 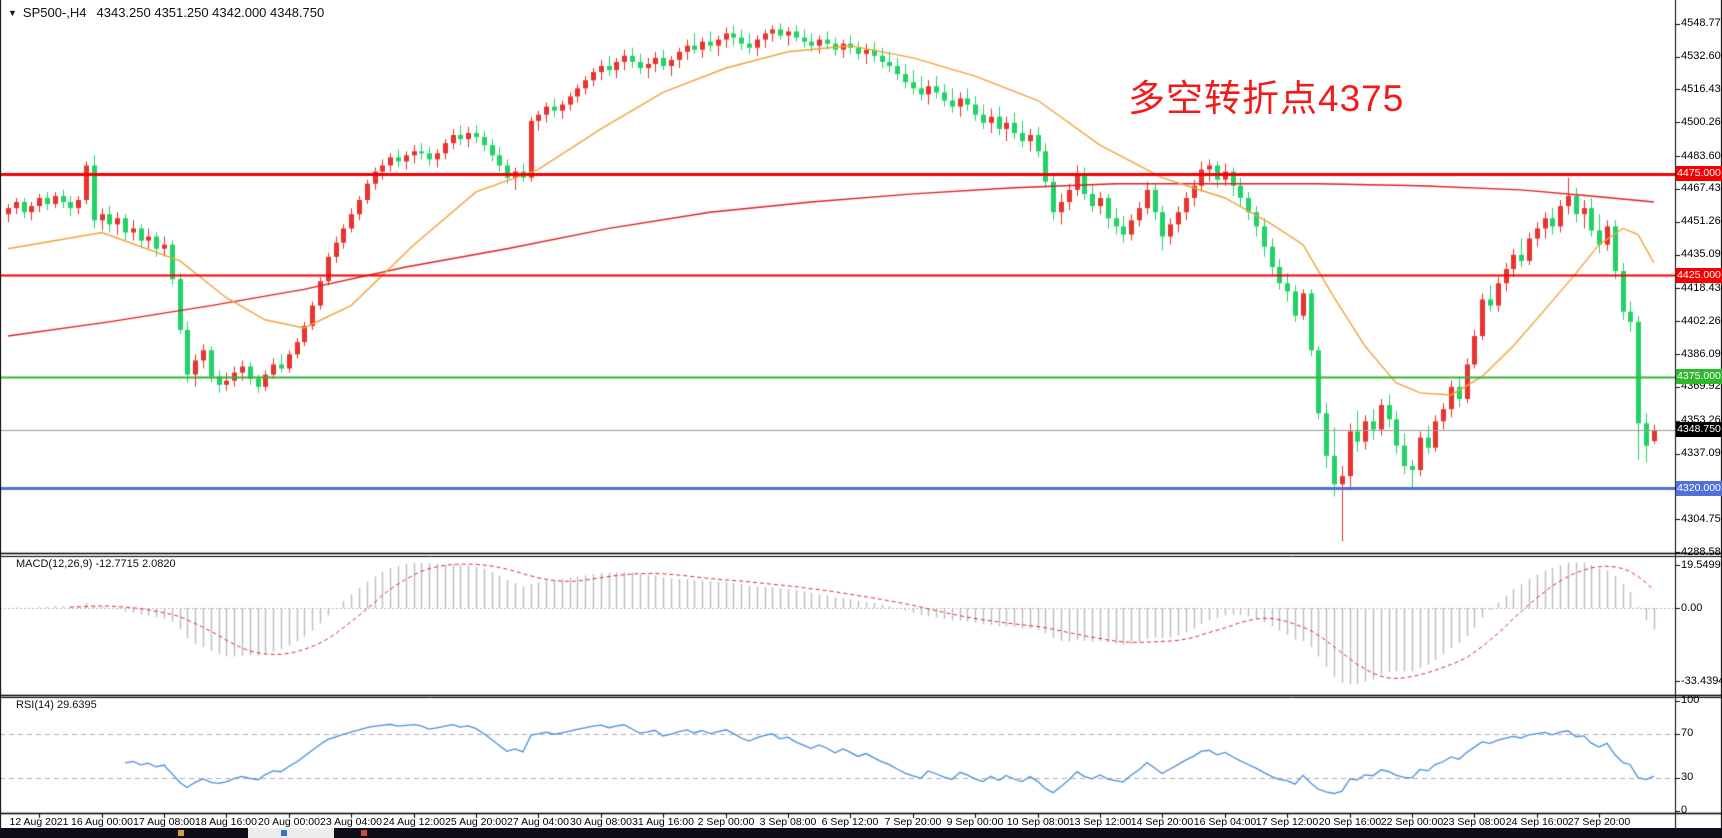 I want to click on price-tick-label: 4304.750, so click(x=1701, y=518).